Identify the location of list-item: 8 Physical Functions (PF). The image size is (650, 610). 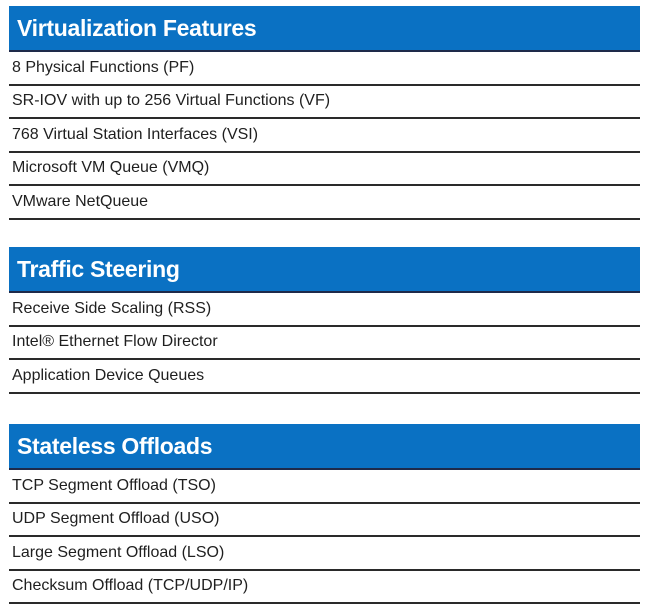
(324, 69).